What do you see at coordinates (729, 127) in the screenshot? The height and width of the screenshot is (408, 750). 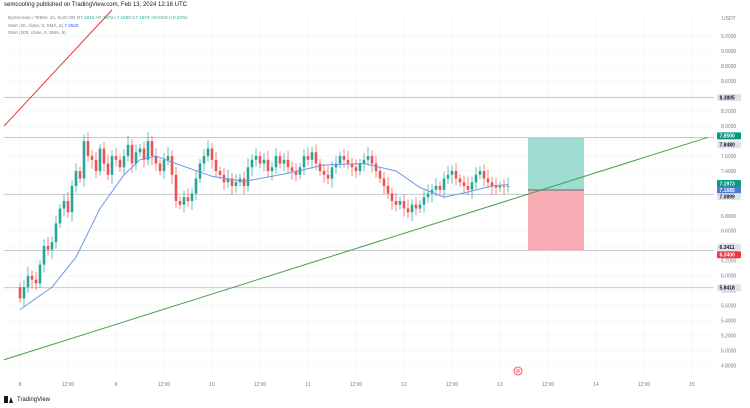 I see `price-tick-label: 8.0000` at bounding box center [729, 127].